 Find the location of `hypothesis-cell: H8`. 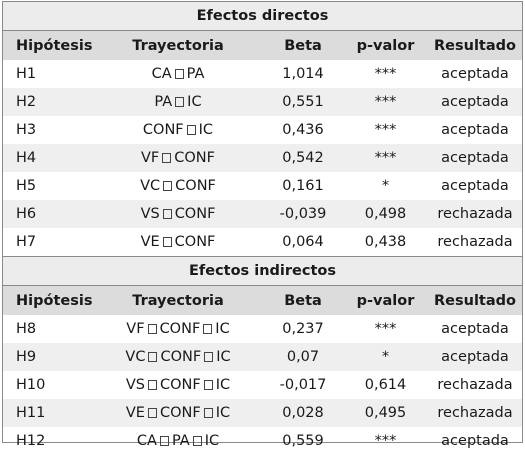

hypothesis-cell: H8 is located at coordinates (26, 329).